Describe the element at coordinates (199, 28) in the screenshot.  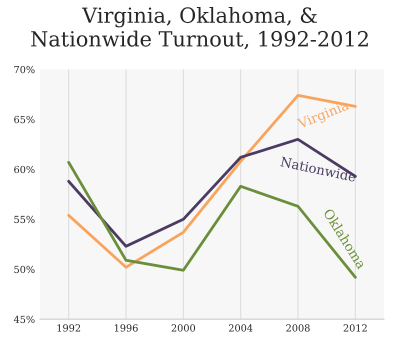
I see `chart-title: Virginia, Oklahoma, & Nationwide Turnout, 1992-2012` at that location.